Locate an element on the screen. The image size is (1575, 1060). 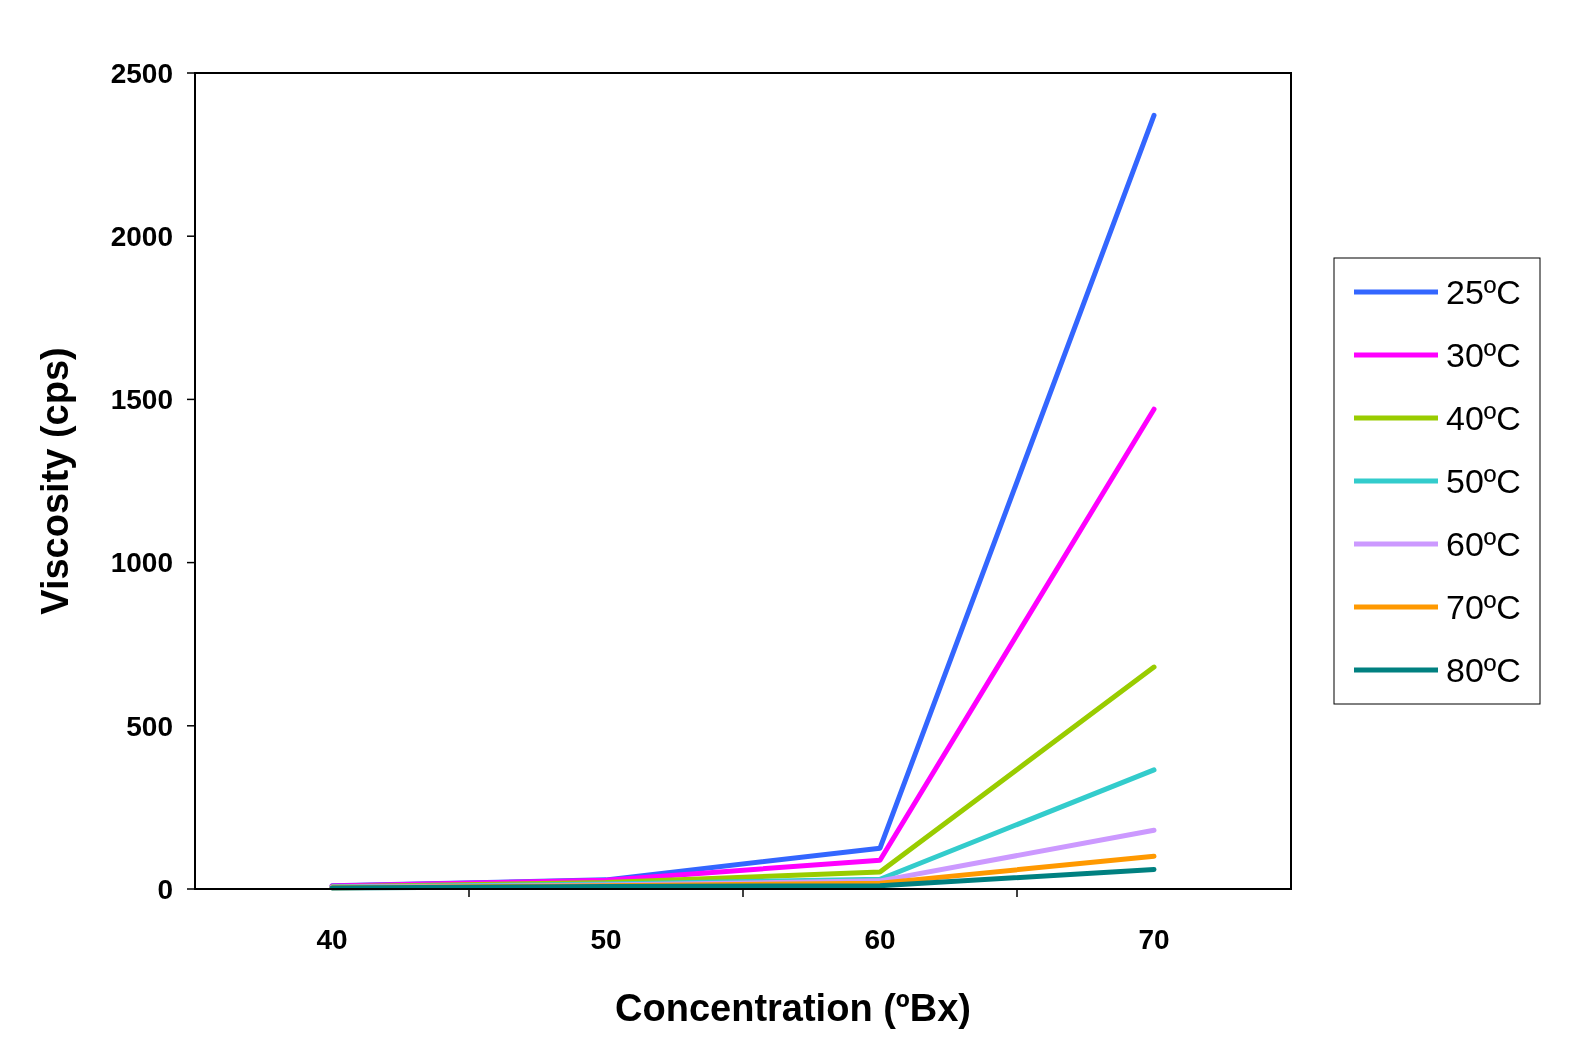
legend-label: 50ºC is located at coordinates (1483, 480).